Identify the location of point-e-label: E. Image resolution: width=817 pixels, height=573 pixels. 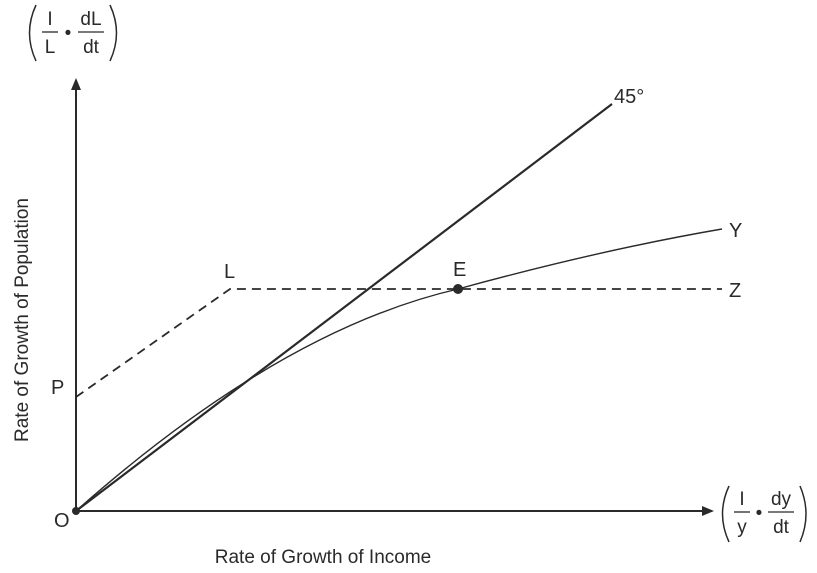
(459, 270).